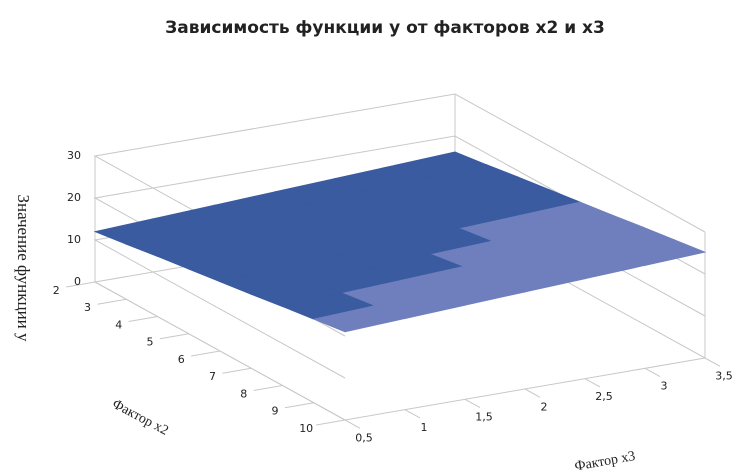 The image size is (734, 475). What do you see at coordinates (74, 197) in the screenshot?
I see `z-tick-label: 20` at bounding box center [74, 197].